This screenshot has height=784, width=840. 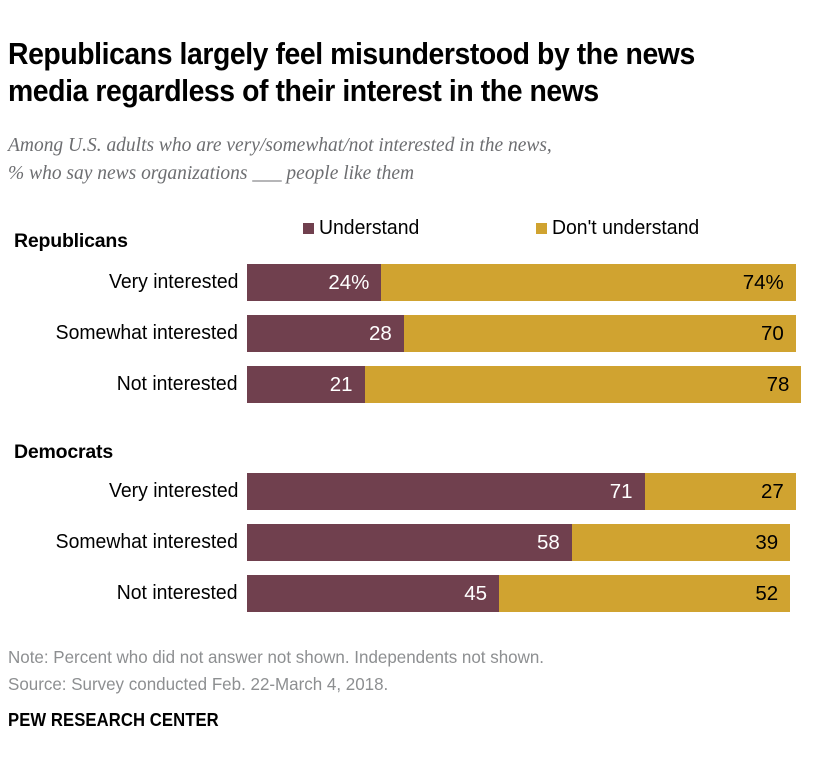 I want to click on legend-label-understand: Understand, so click(x=369, y=228).